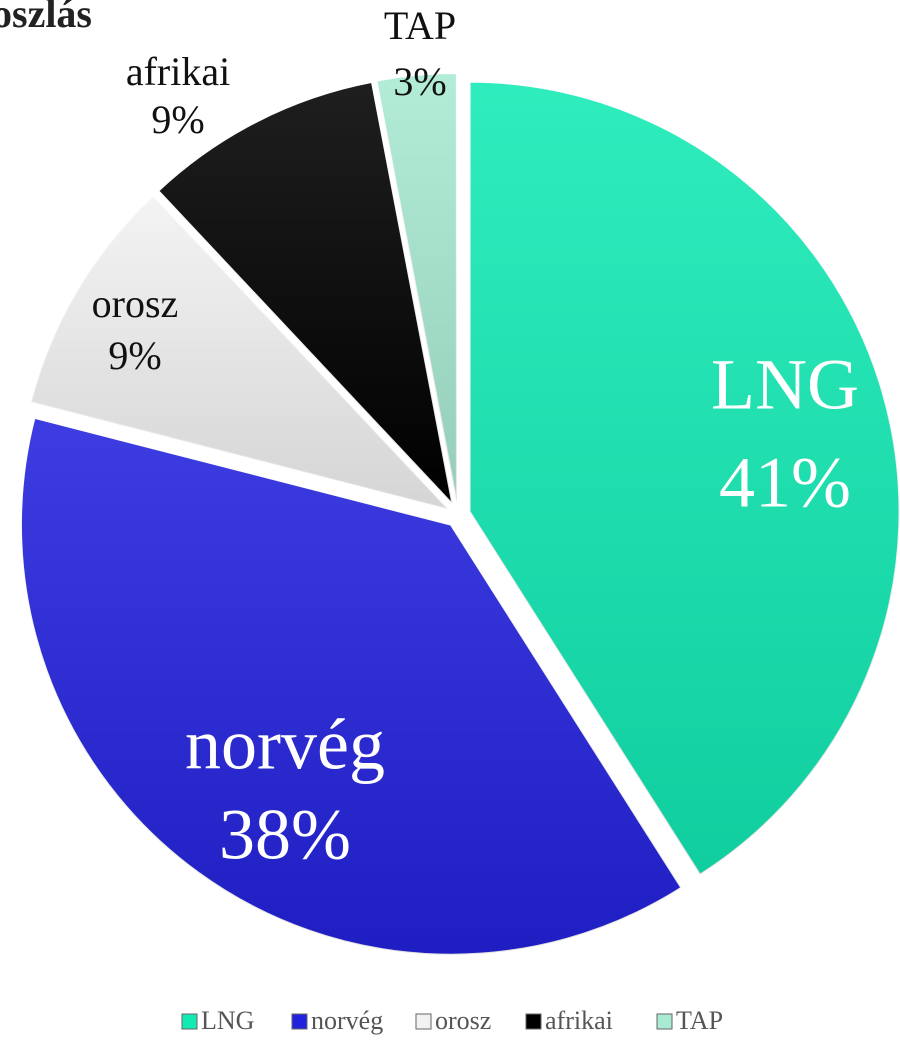 The height and width of the screenshot is (1056, 900). Describe the element at coordinates (419, 81) in the screenshot. I see `slice-label-value: 3%` at that location.